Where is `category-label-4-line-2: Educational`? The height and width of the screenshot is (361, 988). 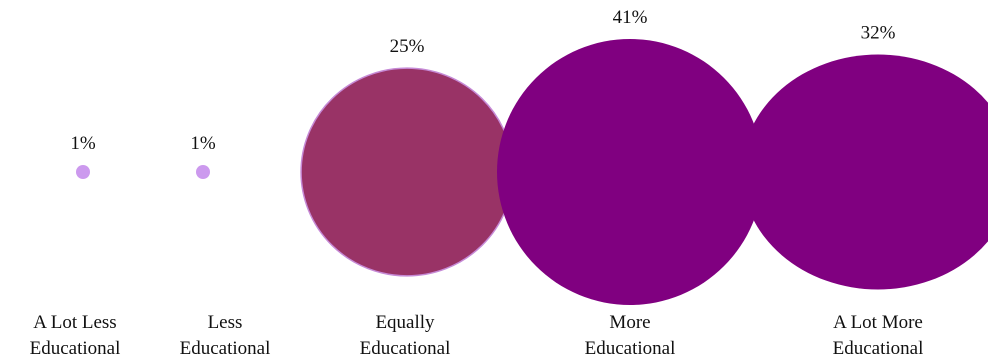 category-label-4-line-2: Educational is located at coordinates (630, 348).